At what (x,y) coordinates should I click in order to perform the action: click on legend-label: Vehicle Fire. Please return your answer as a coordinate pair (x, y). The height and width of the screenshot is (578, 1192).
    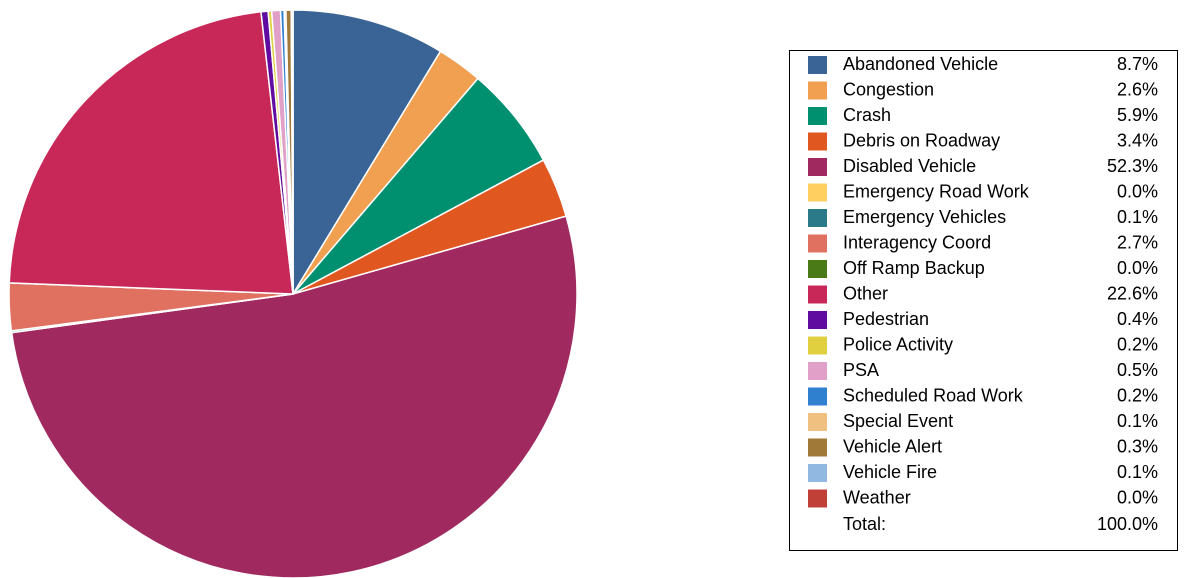
    Looking at the image, I should click on (890, 472).